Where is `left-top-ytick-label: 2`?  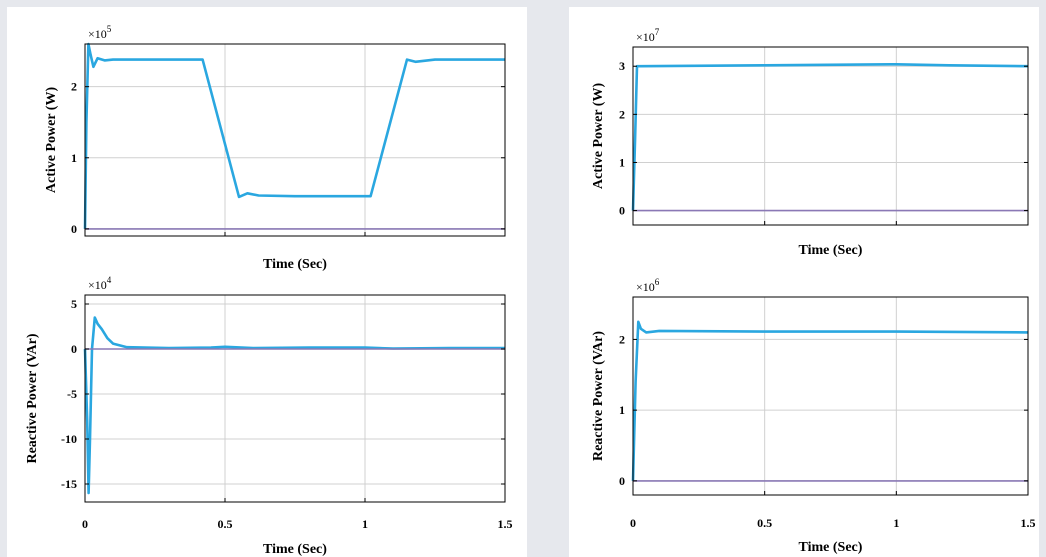
left-top-ytick-label: 2 is located at coordinates (74, 87).